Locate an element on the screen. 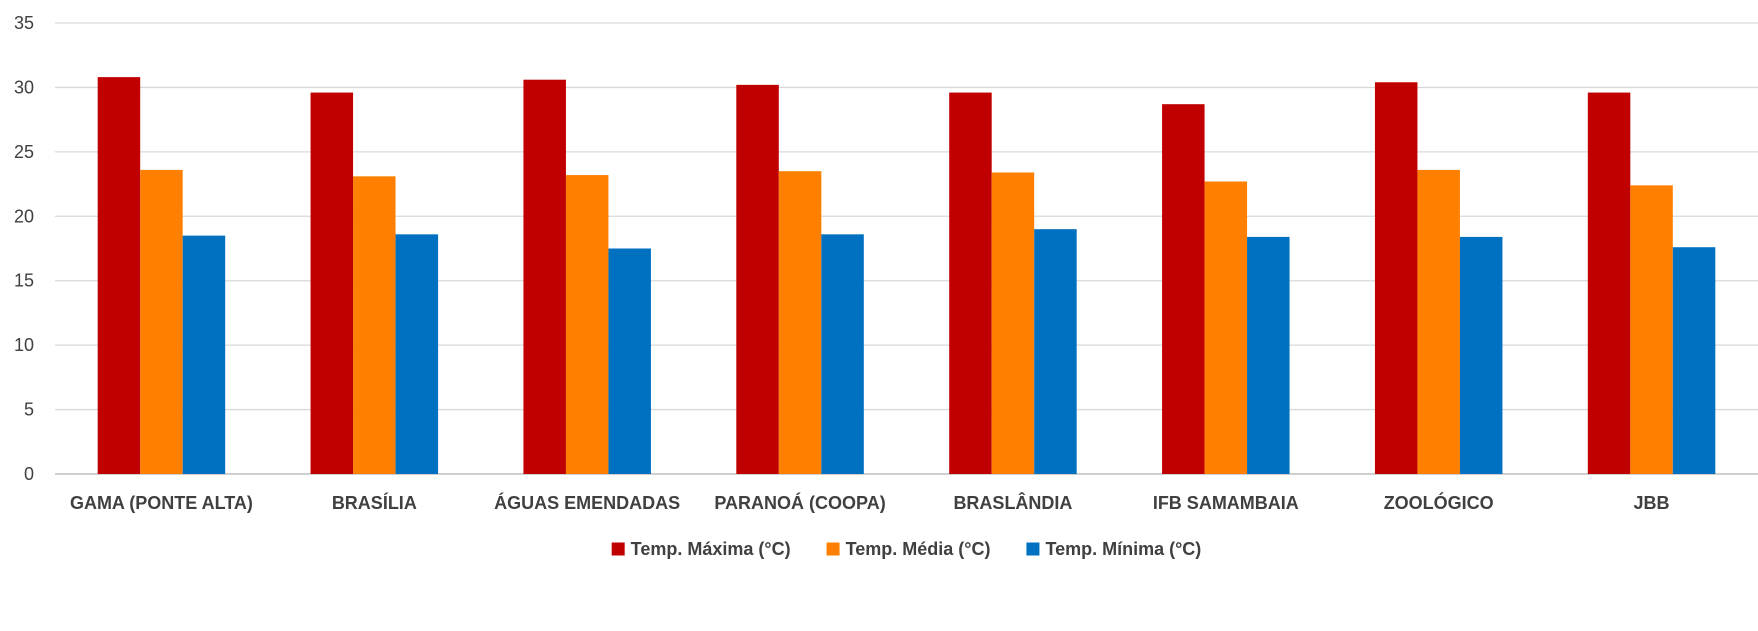 Image resolution: width=1758 pixels, height=631 pixels. y-tick-label: 30 is located at coordinates (24, 87).